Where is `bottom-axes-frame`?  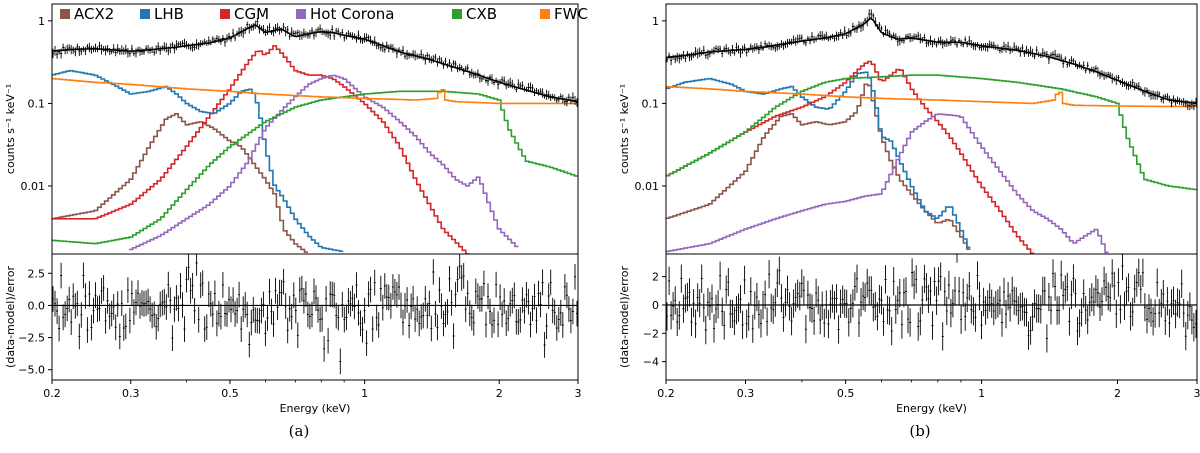
bottom-axes-frame is located at coordinates (315, 317).